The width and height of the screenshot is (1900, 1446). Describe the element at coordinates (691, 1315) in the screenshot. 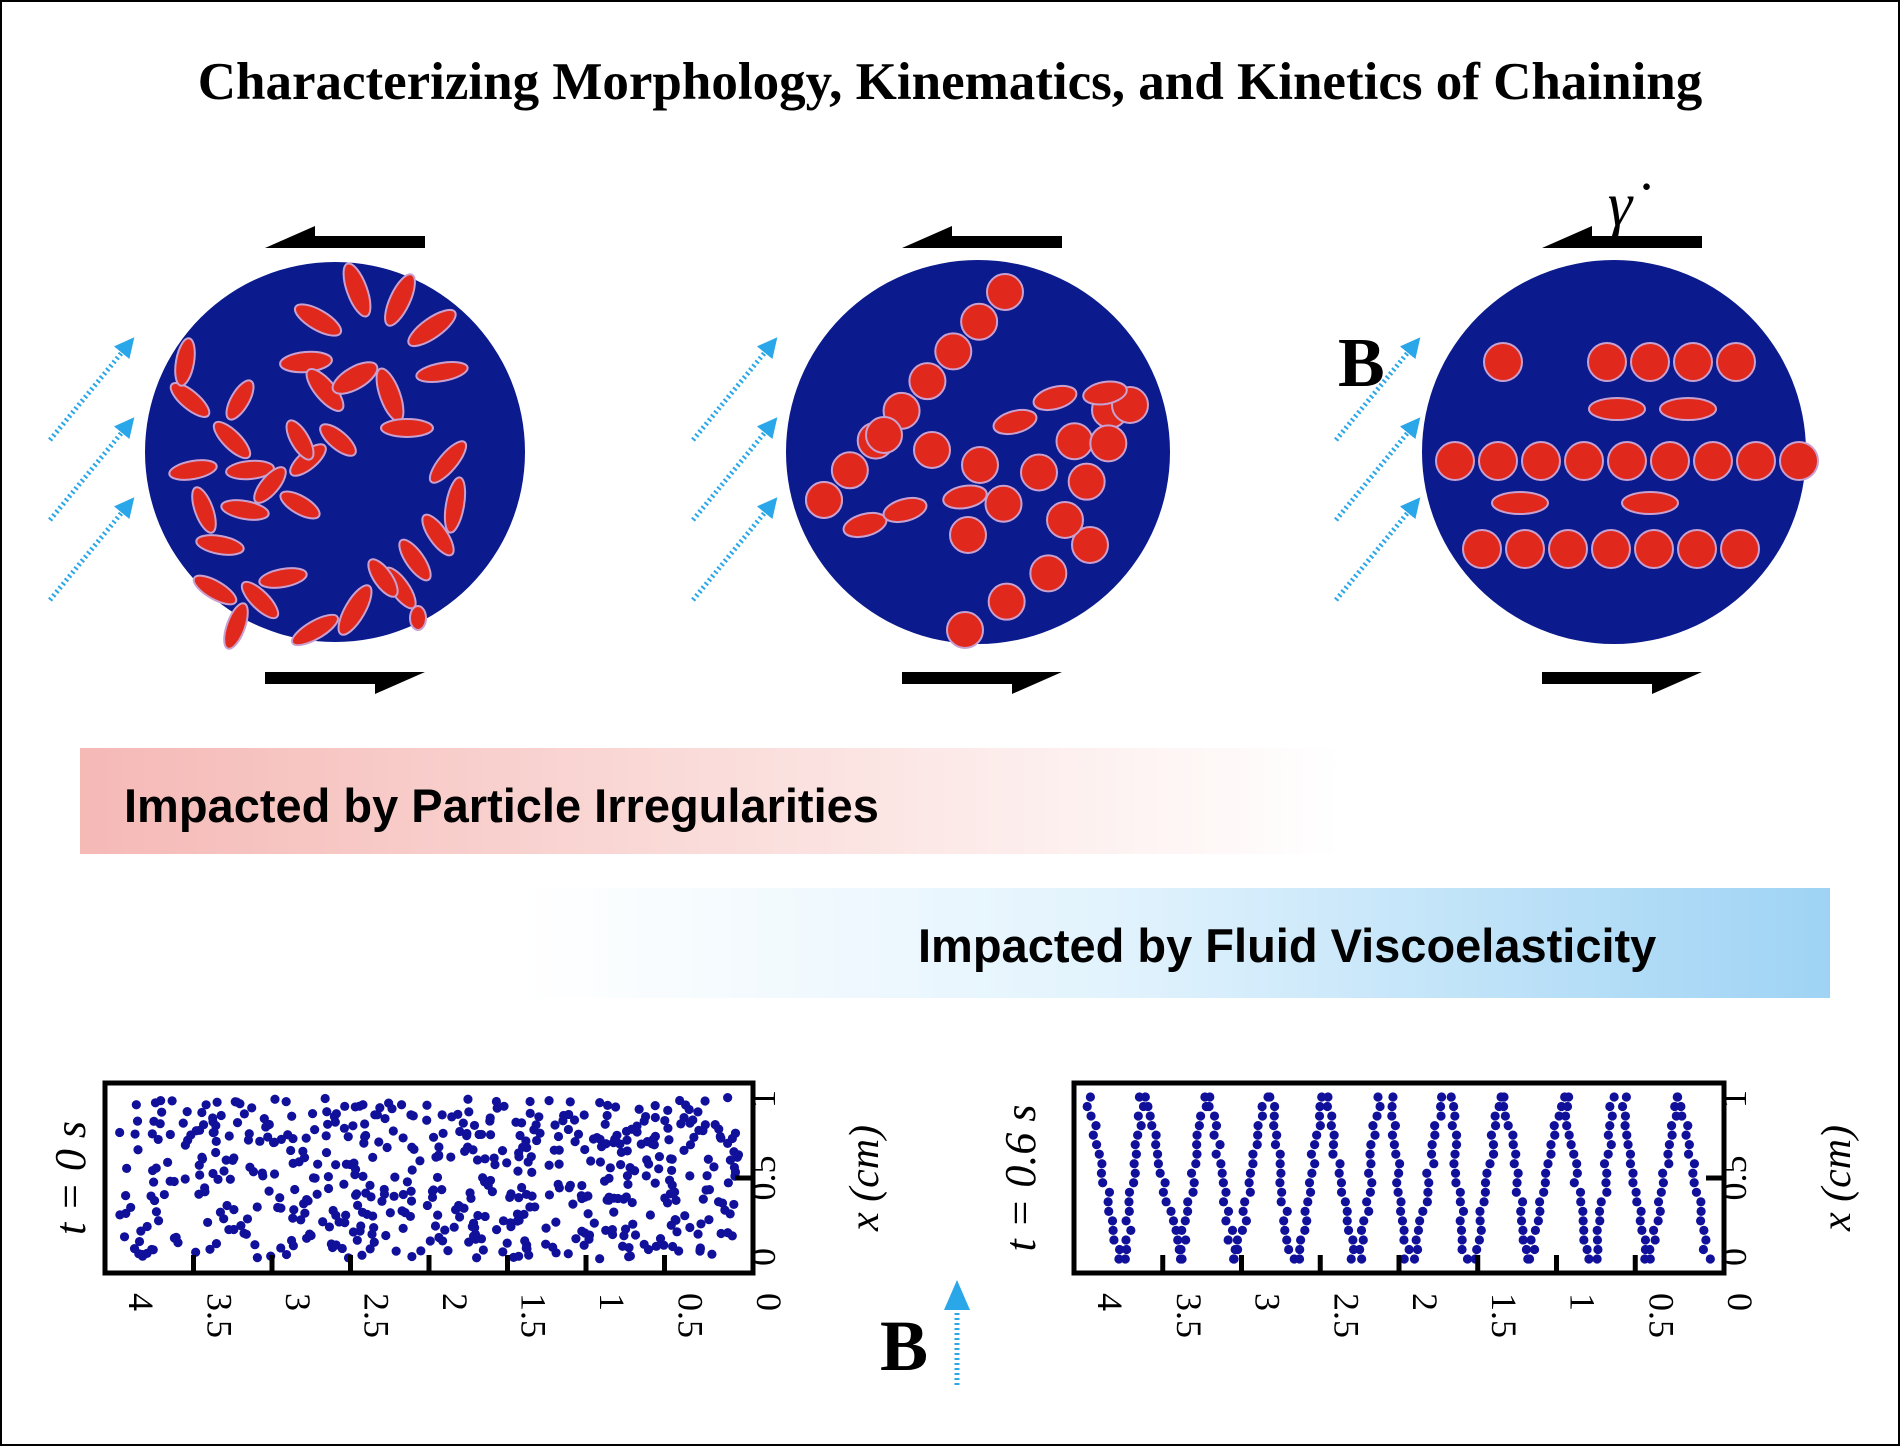

I see `x-tick-label: 0.5` at that location.